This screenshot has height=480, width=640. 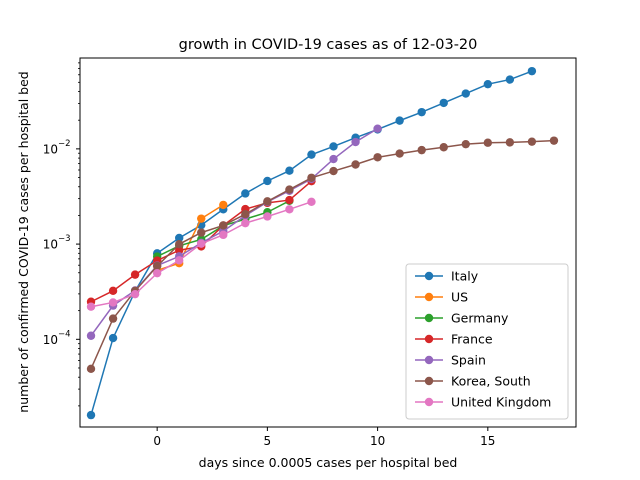 I want to click on x-tick-label: 0, so click(x=157, y=441).